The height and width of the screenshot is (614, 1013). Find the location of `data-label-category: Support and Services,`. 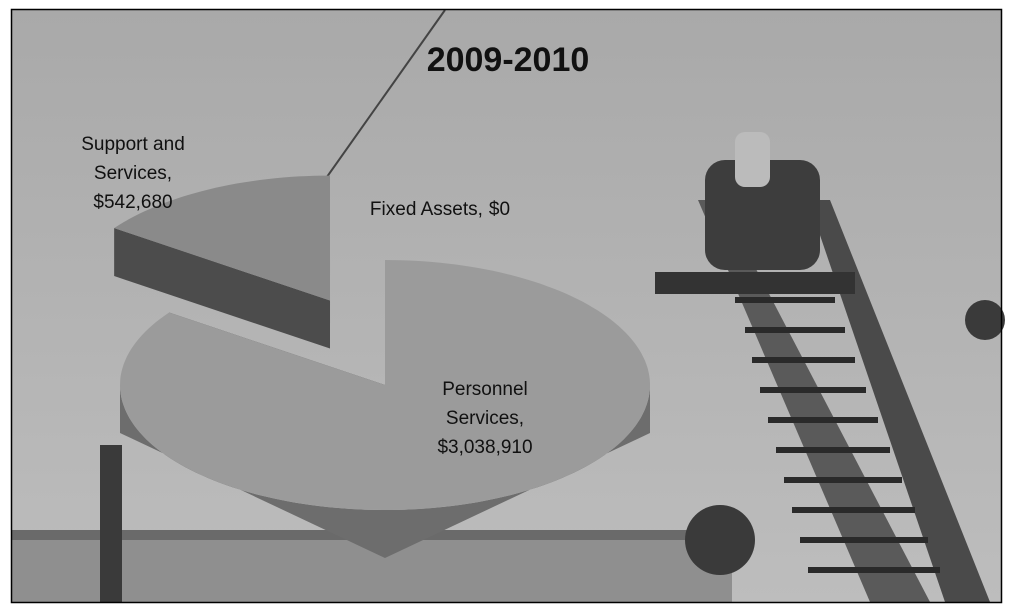

data-label-category: Support and Services, is located at coordinates (133, 159).